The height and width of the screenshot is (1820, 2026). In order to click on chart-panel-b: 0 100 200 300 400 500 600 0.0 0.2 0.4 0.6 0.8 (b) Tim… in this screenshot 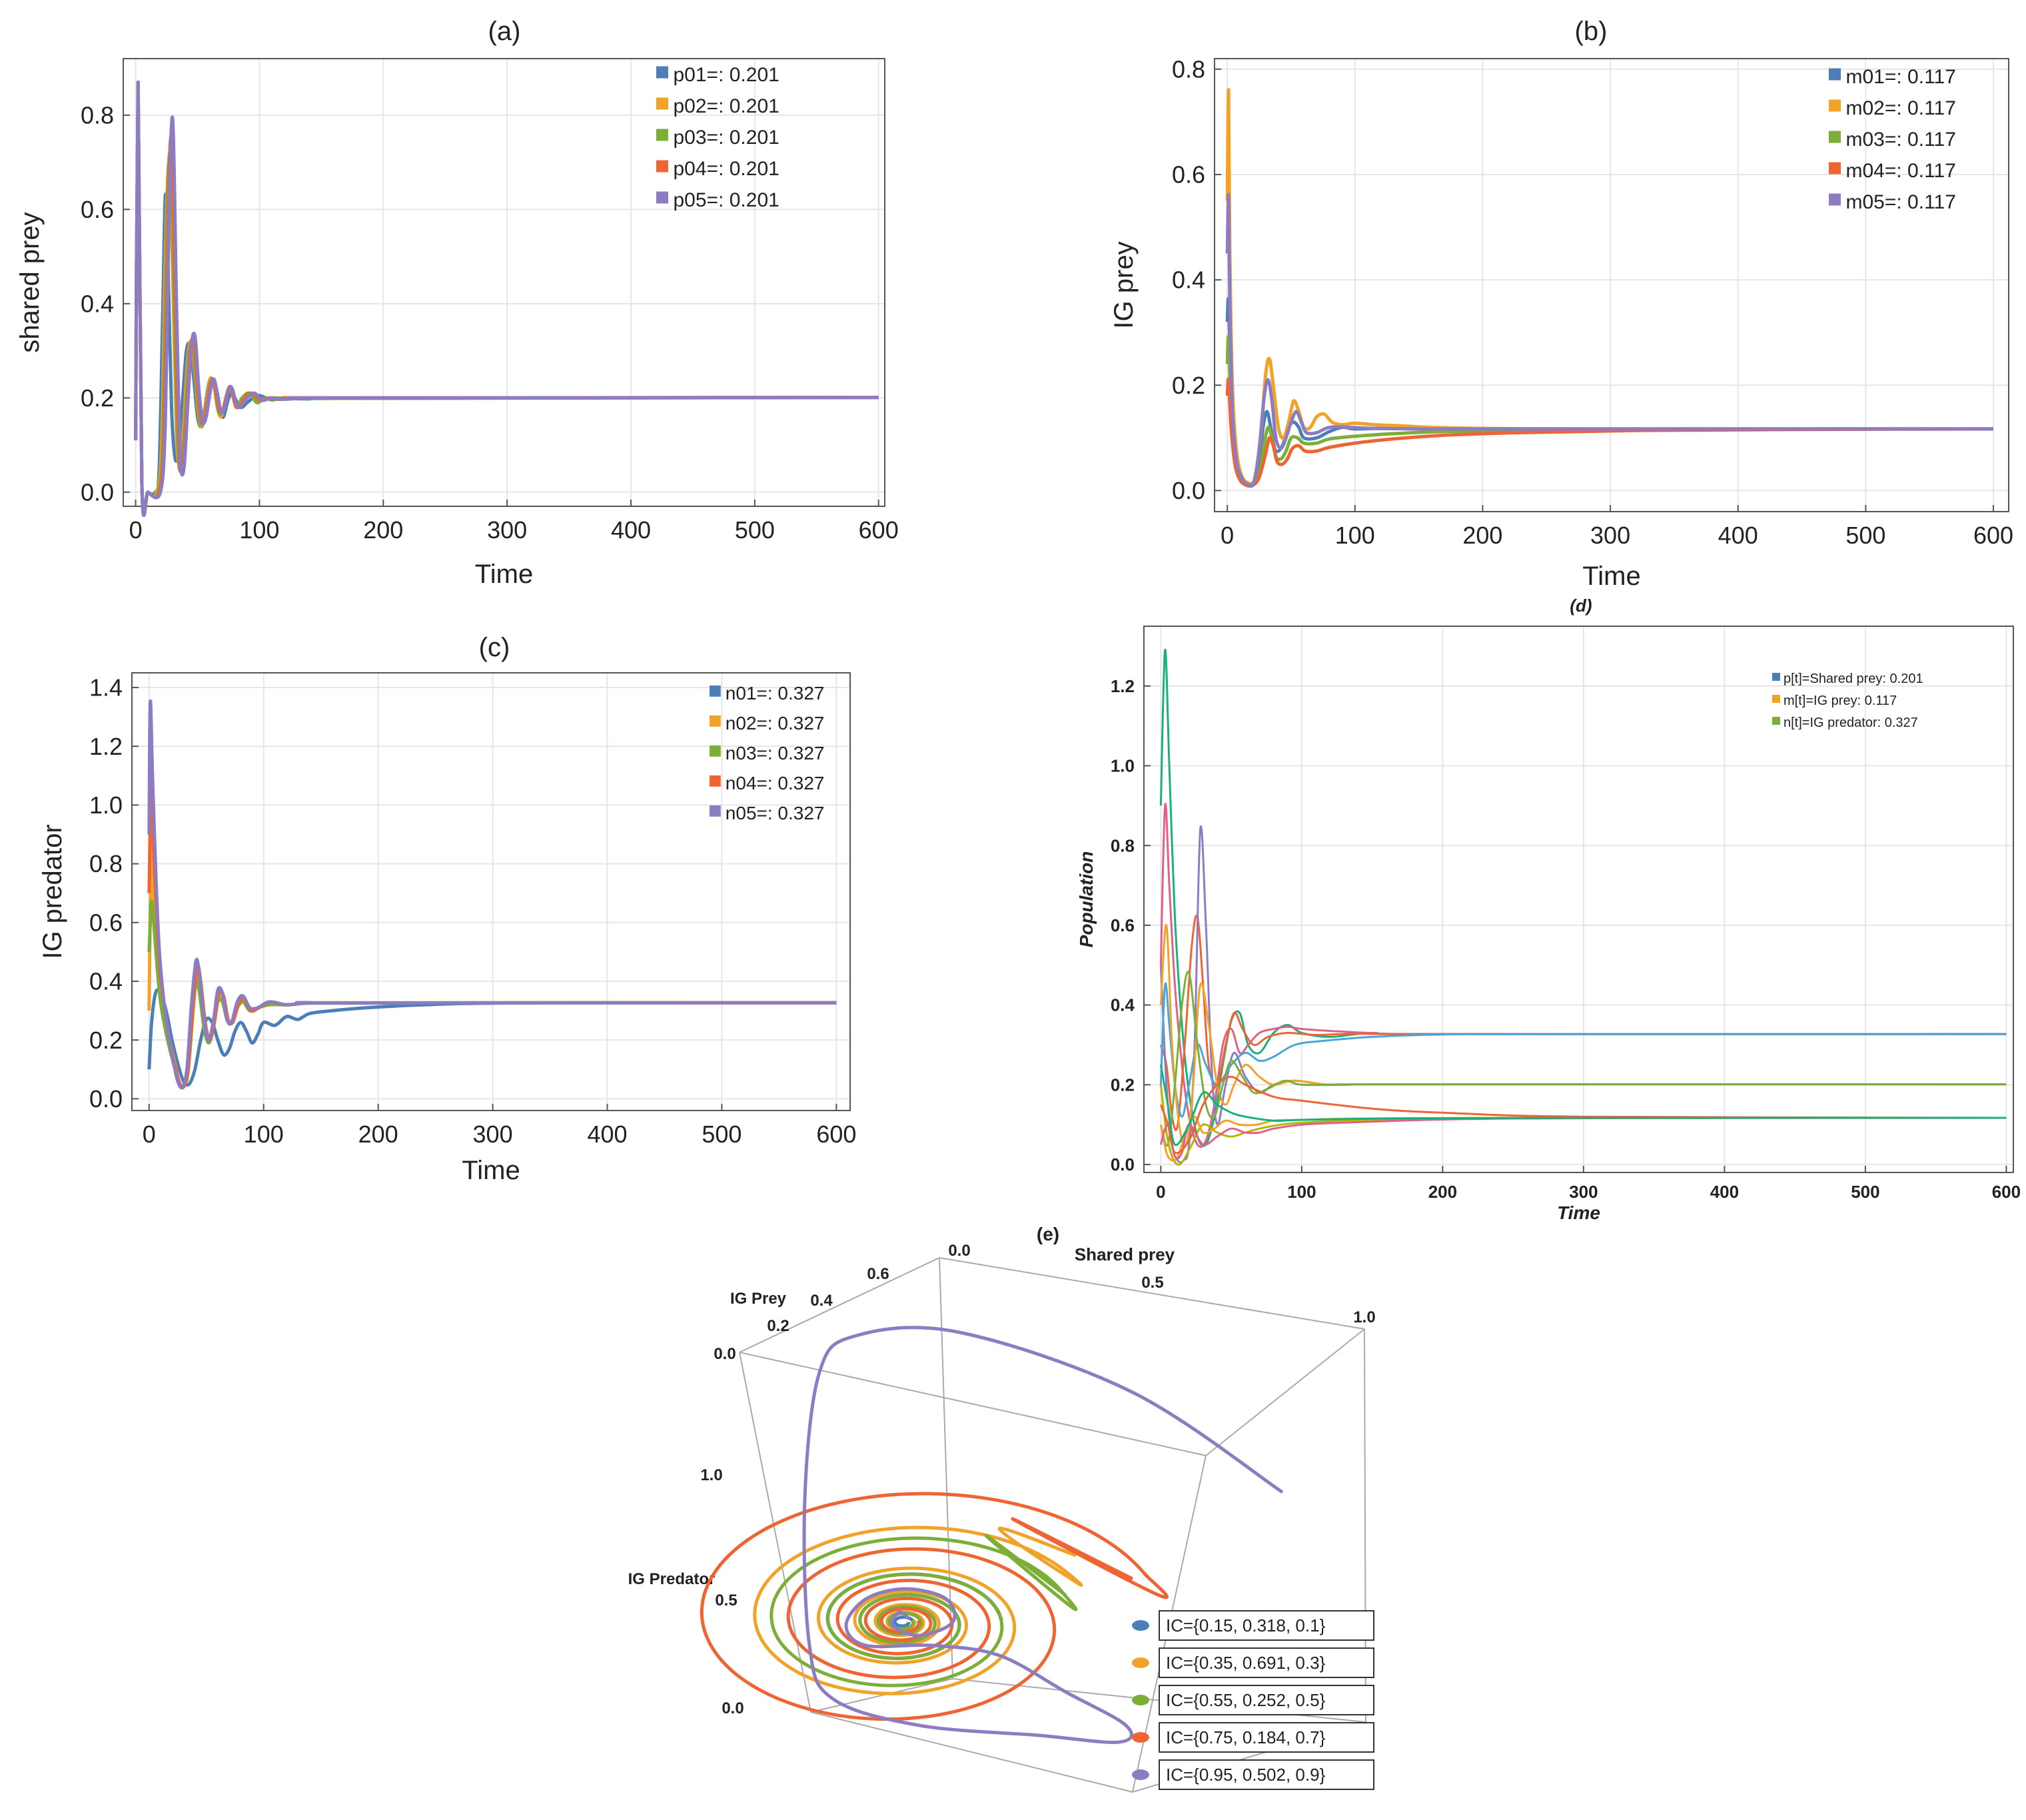, I will do `click(1561, 304)`.